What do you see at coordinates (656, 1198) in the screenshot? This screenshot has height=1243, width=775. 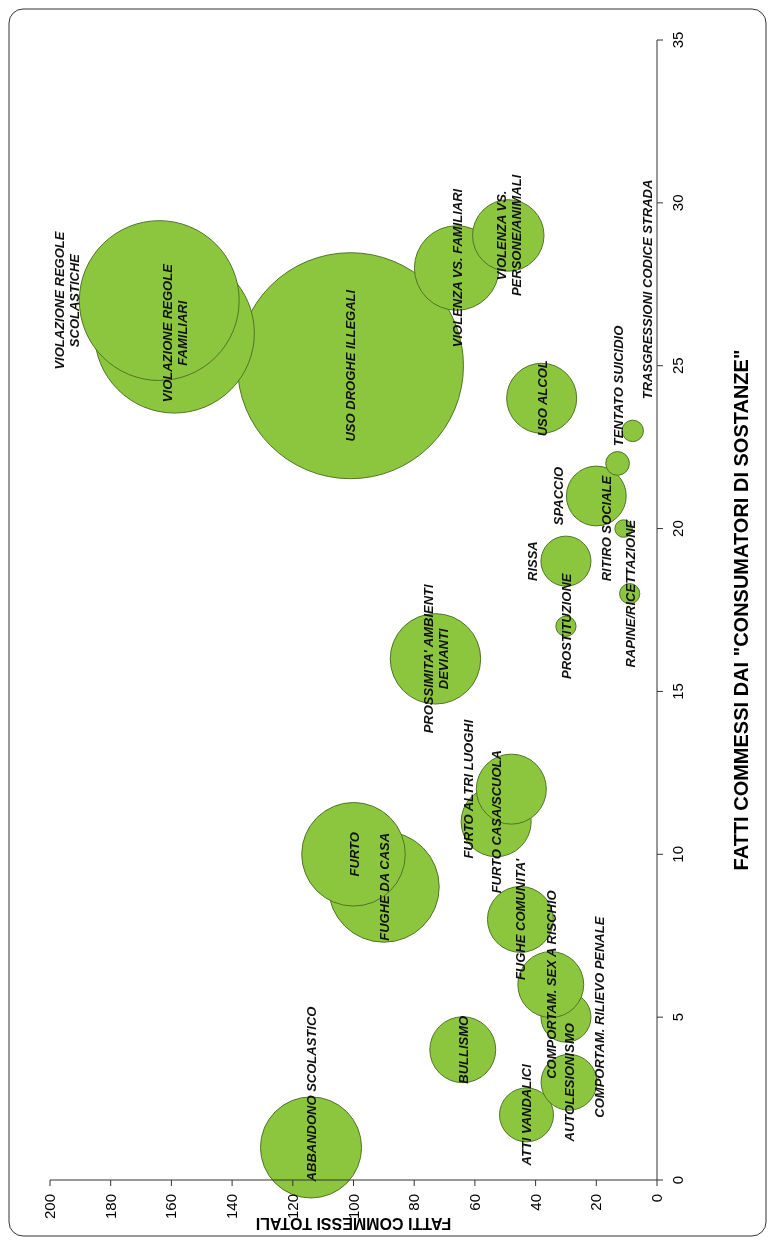 I see `x-tick-label: 0` at bounding box center [656, 1198].